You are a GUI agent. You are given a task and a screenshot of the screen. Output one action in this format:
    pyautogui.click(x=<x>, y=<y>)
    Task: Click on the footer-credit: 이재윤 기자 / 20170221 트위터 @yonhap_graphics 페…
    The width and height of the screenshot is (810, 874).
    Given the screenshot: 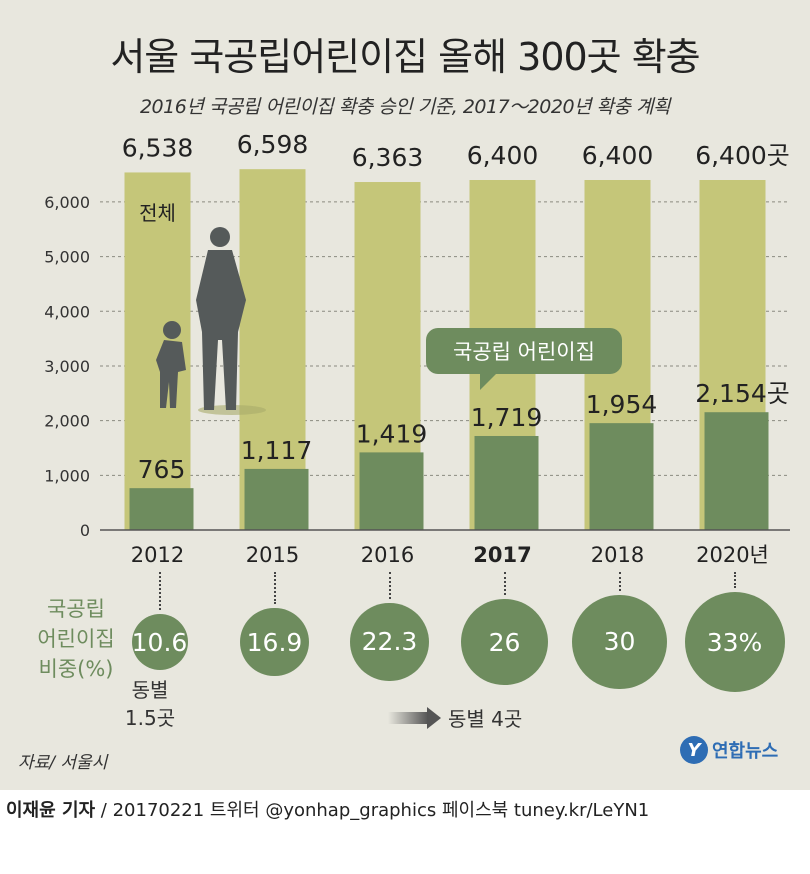 What is the action you would take?
    pyautogui.click(x=327, y=809)
    